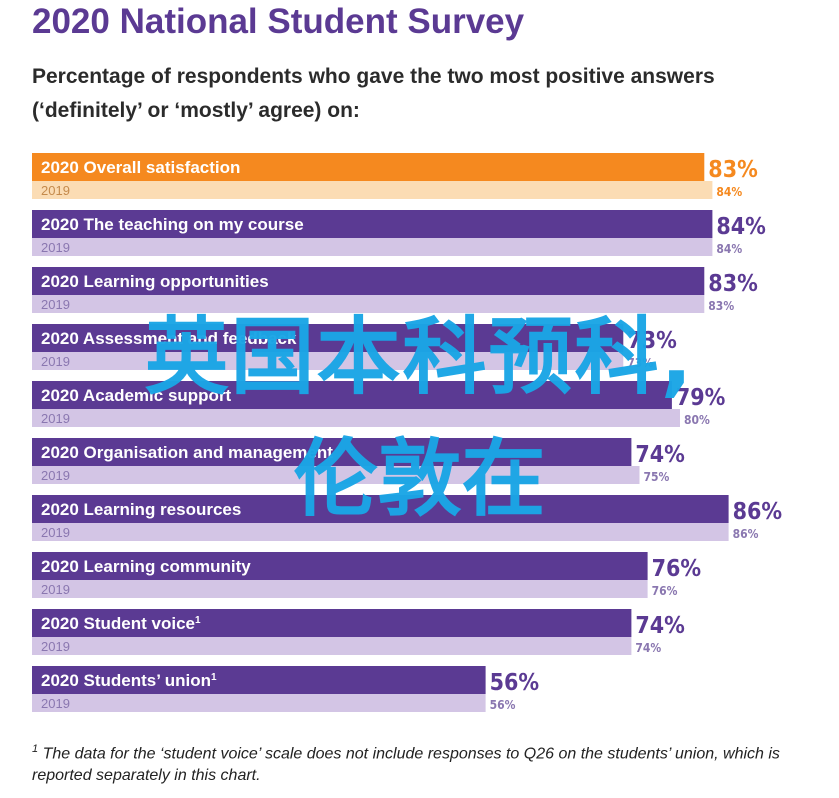  Describe the element at coordinates (697, 420) in the screenshot. I see `value-label-2019: 80%` at that location.